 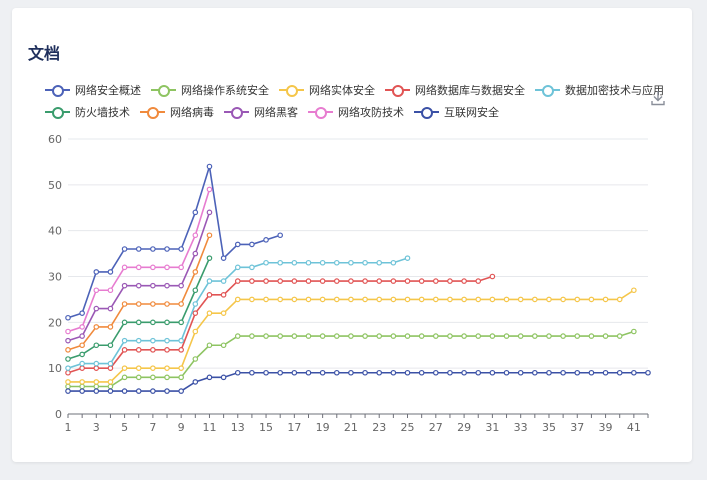 I want to click on legend-label: 网络病毒, so click(x=192, y=112).